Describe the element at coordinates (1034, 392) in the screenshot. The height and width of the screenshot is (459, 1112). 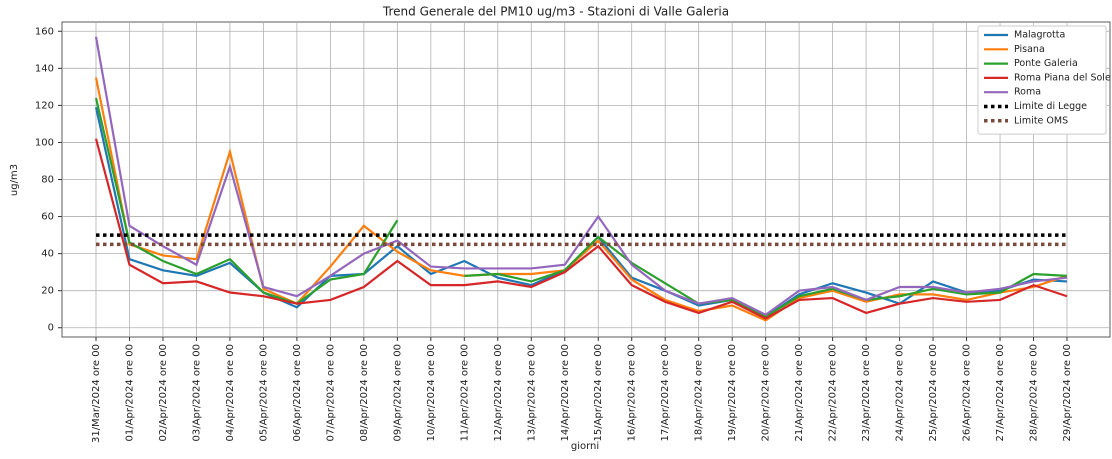
I see `x-tick-label: 28/Apr/2024 ore 00` at that location.